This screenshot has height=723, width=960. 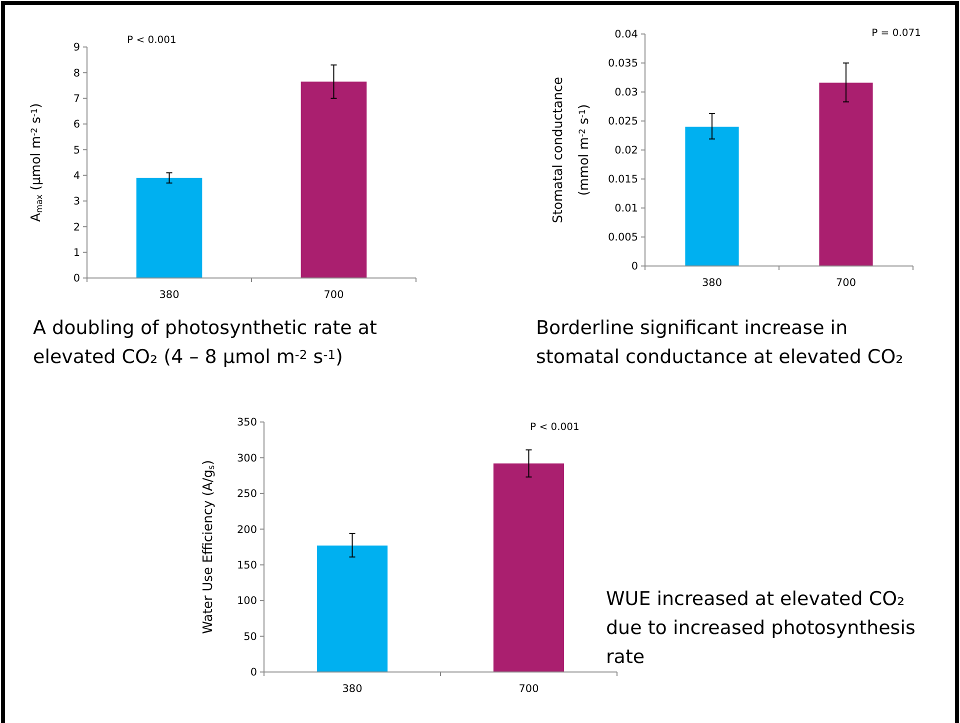 I want to click on y-tick-label: 200, so click(x=246, y=530).